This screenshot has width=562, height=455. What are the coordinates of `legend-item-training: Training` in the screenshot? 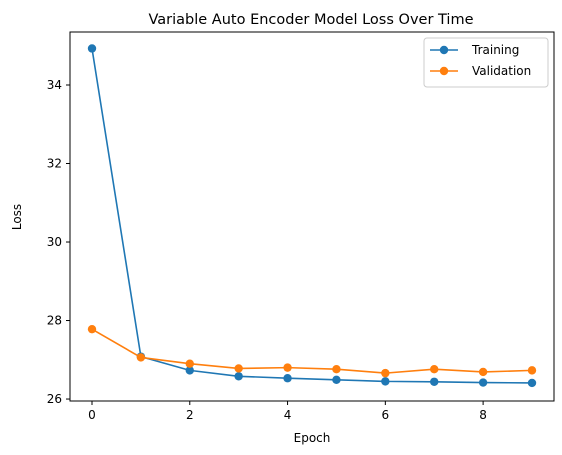 It's located at (474, 50).